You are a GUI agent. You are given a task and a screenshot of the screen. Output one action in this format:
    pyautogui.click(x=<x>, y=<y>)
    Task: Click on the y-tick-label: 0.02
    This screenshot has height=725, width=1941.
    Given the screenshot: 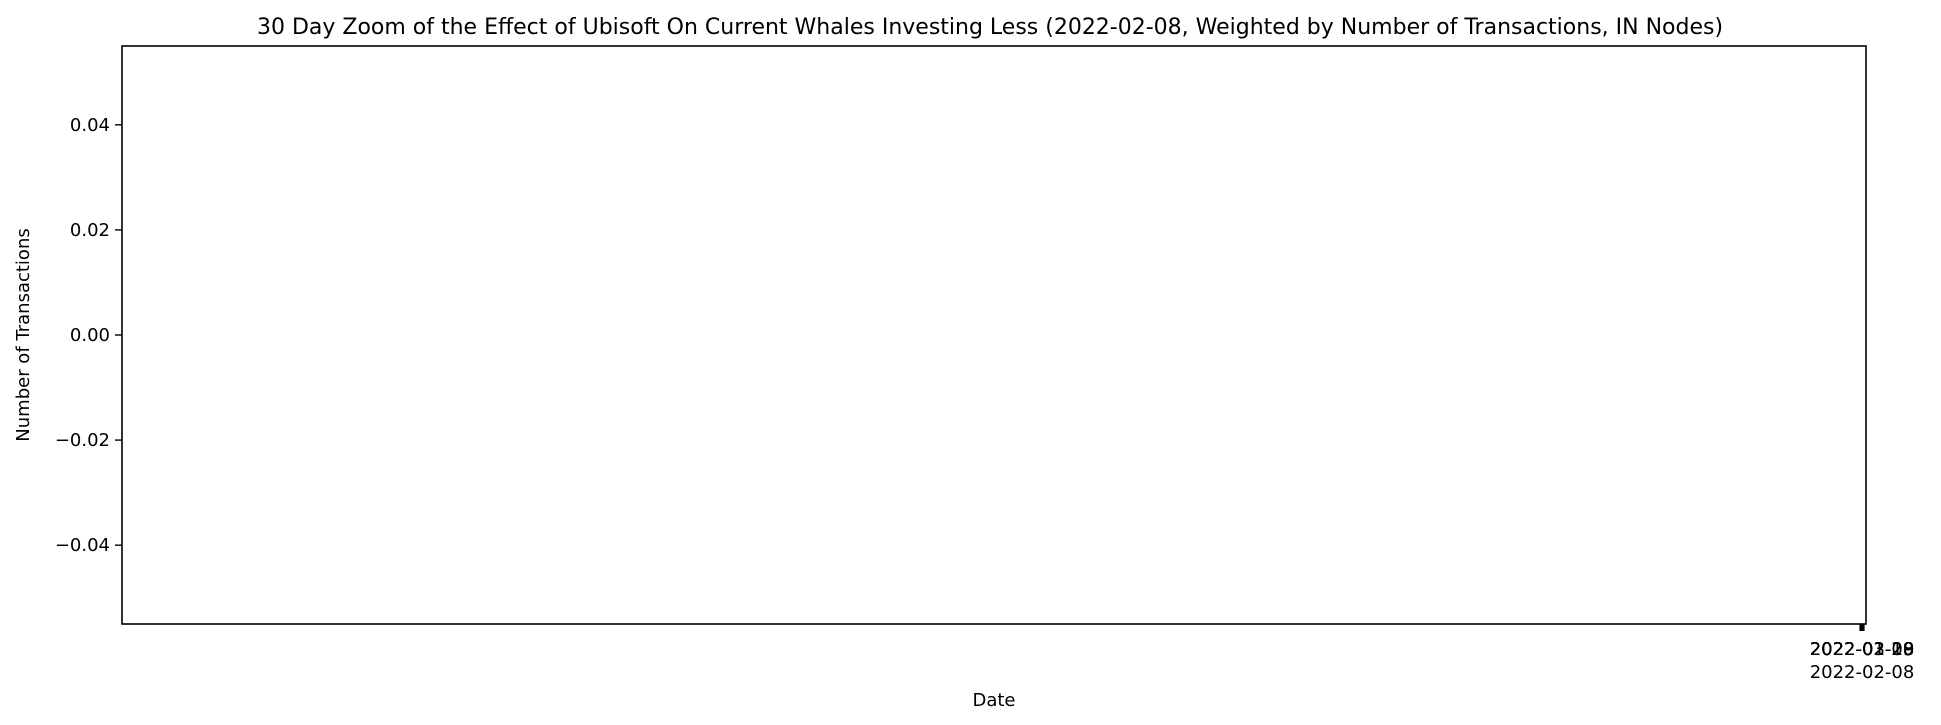 What is the action you would take?
    pyautogui.click(x=90, y=230)
    